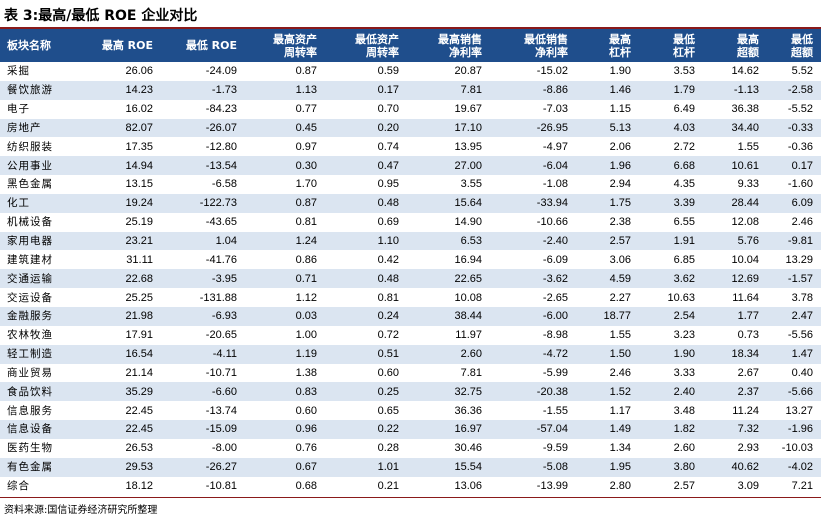 Image resolution: width=824 pixels, height=517 pixels. What do you see at coordinates (468, 222) in the screenshot?
I see `value-cell: 14.90` at bounding box center [468, 222].